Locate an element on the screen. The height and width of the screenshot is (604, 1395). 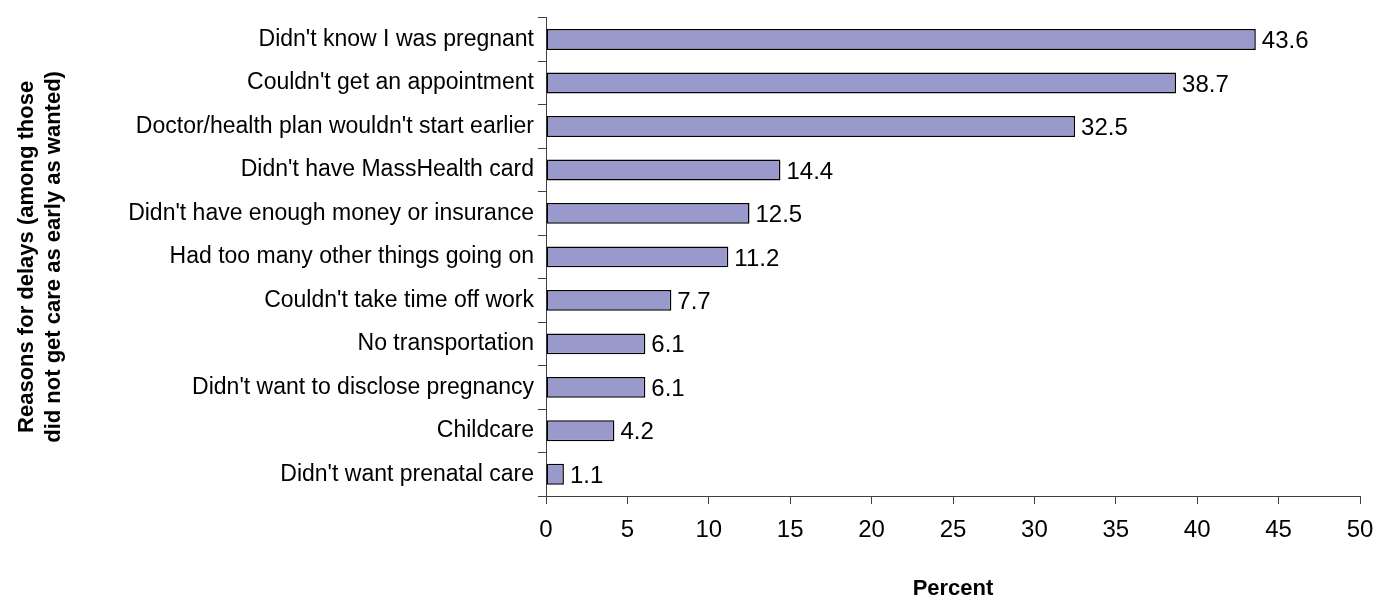
x-tick-label: 30 is located at coordinates (1034, 529).